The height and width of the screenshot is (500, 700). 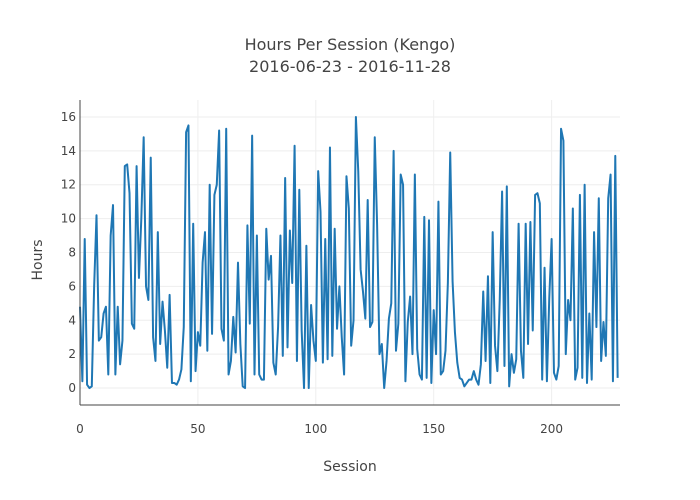 What do you see at coordinates (72, 320) in the screenshot?
I see `y-tick-label: 4` at bounding box center [72, 320].